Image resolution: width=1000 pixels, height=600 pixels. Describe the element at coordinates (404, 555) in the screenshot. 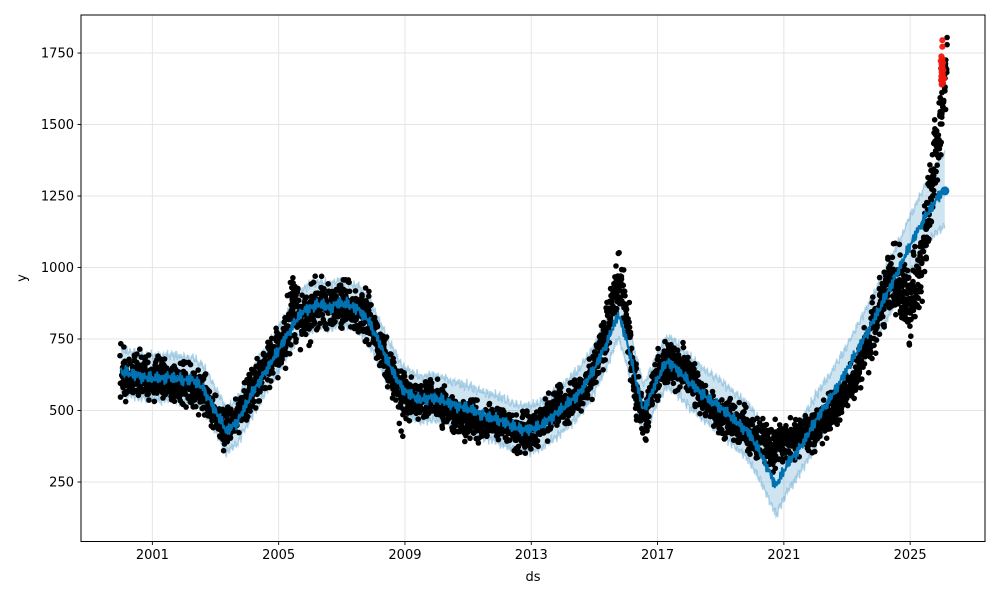

I see `x-tick-label: 2009` at that location.